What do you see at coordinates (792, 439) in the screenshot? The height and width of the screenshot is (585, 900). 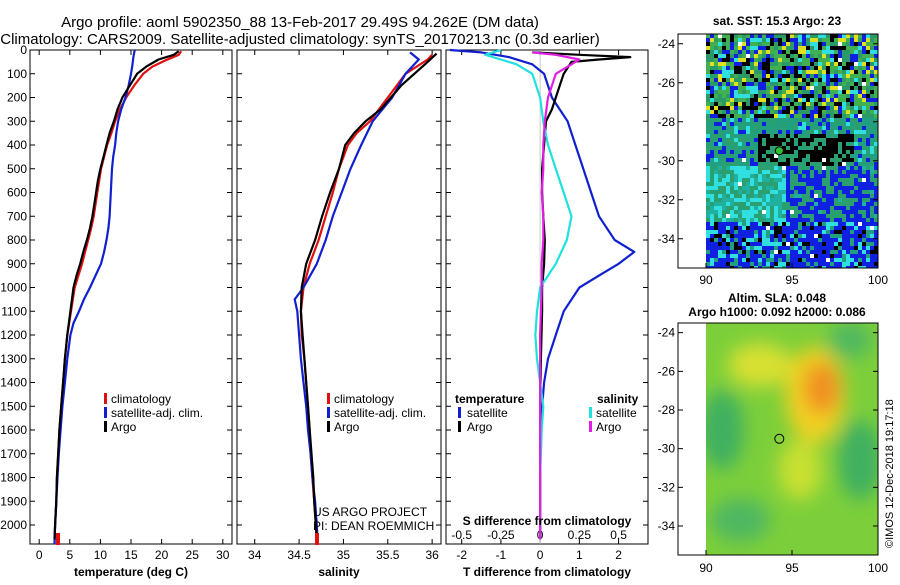 I see `sla-heatmap` at bounding box center [792, 439].